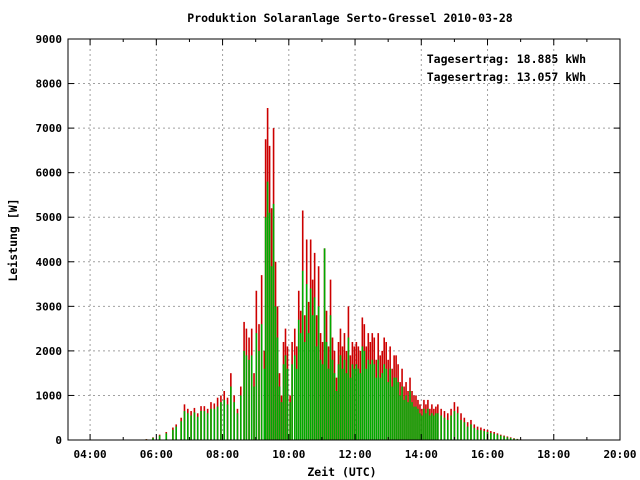 This screenshot has height=480, width=640. What do you see at coordinates (49, 351) in the screenshot?
I see `y-tick-label: 2000` at bounding box center [49, 351].